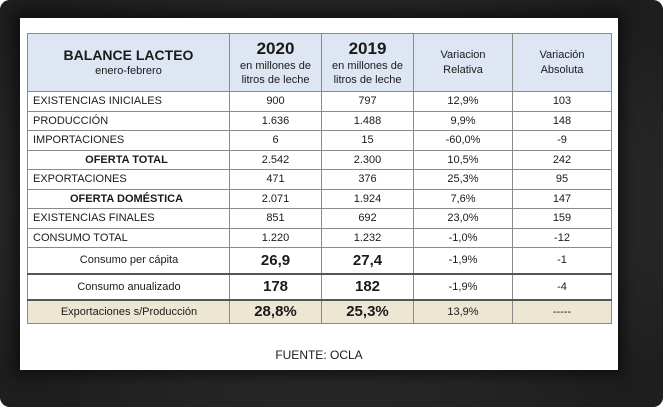 This screenshot has height=407, width=663. I want to click on relative-variation: 25,3%, so click(463, 179).